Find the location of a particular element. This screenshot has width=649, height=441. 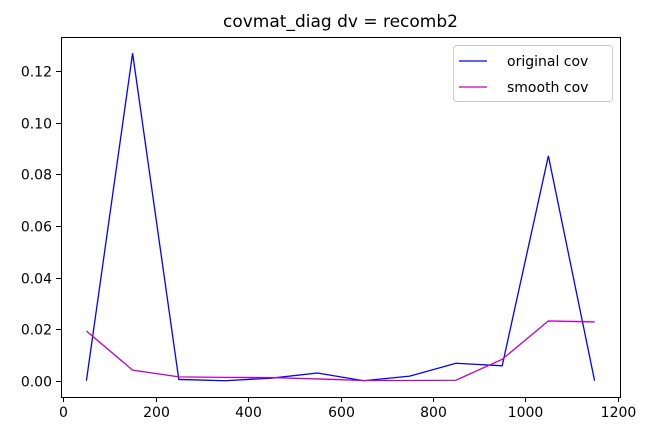

y-tick-label: 0.00 is located at coordinates (36, 383).